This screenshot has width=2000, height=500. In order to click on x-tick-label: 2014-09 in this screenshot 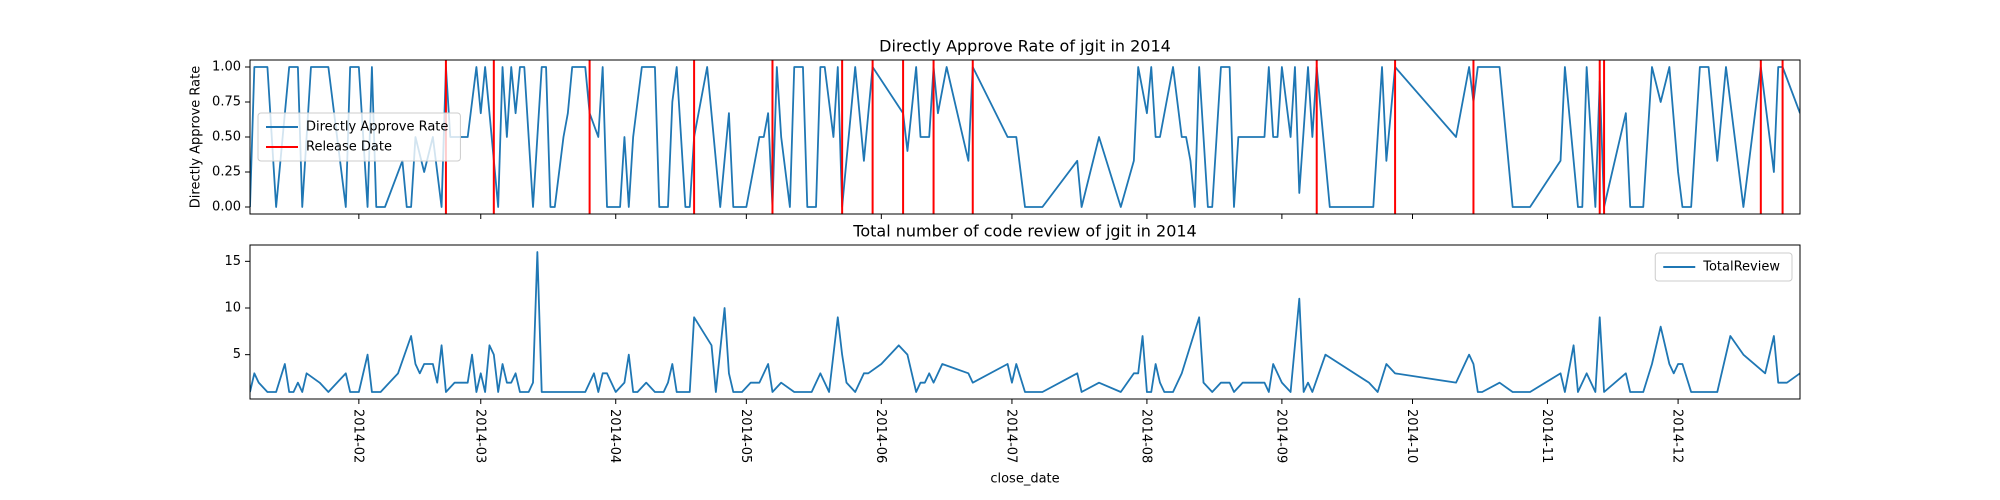, I will do `click(1280, 436)`.